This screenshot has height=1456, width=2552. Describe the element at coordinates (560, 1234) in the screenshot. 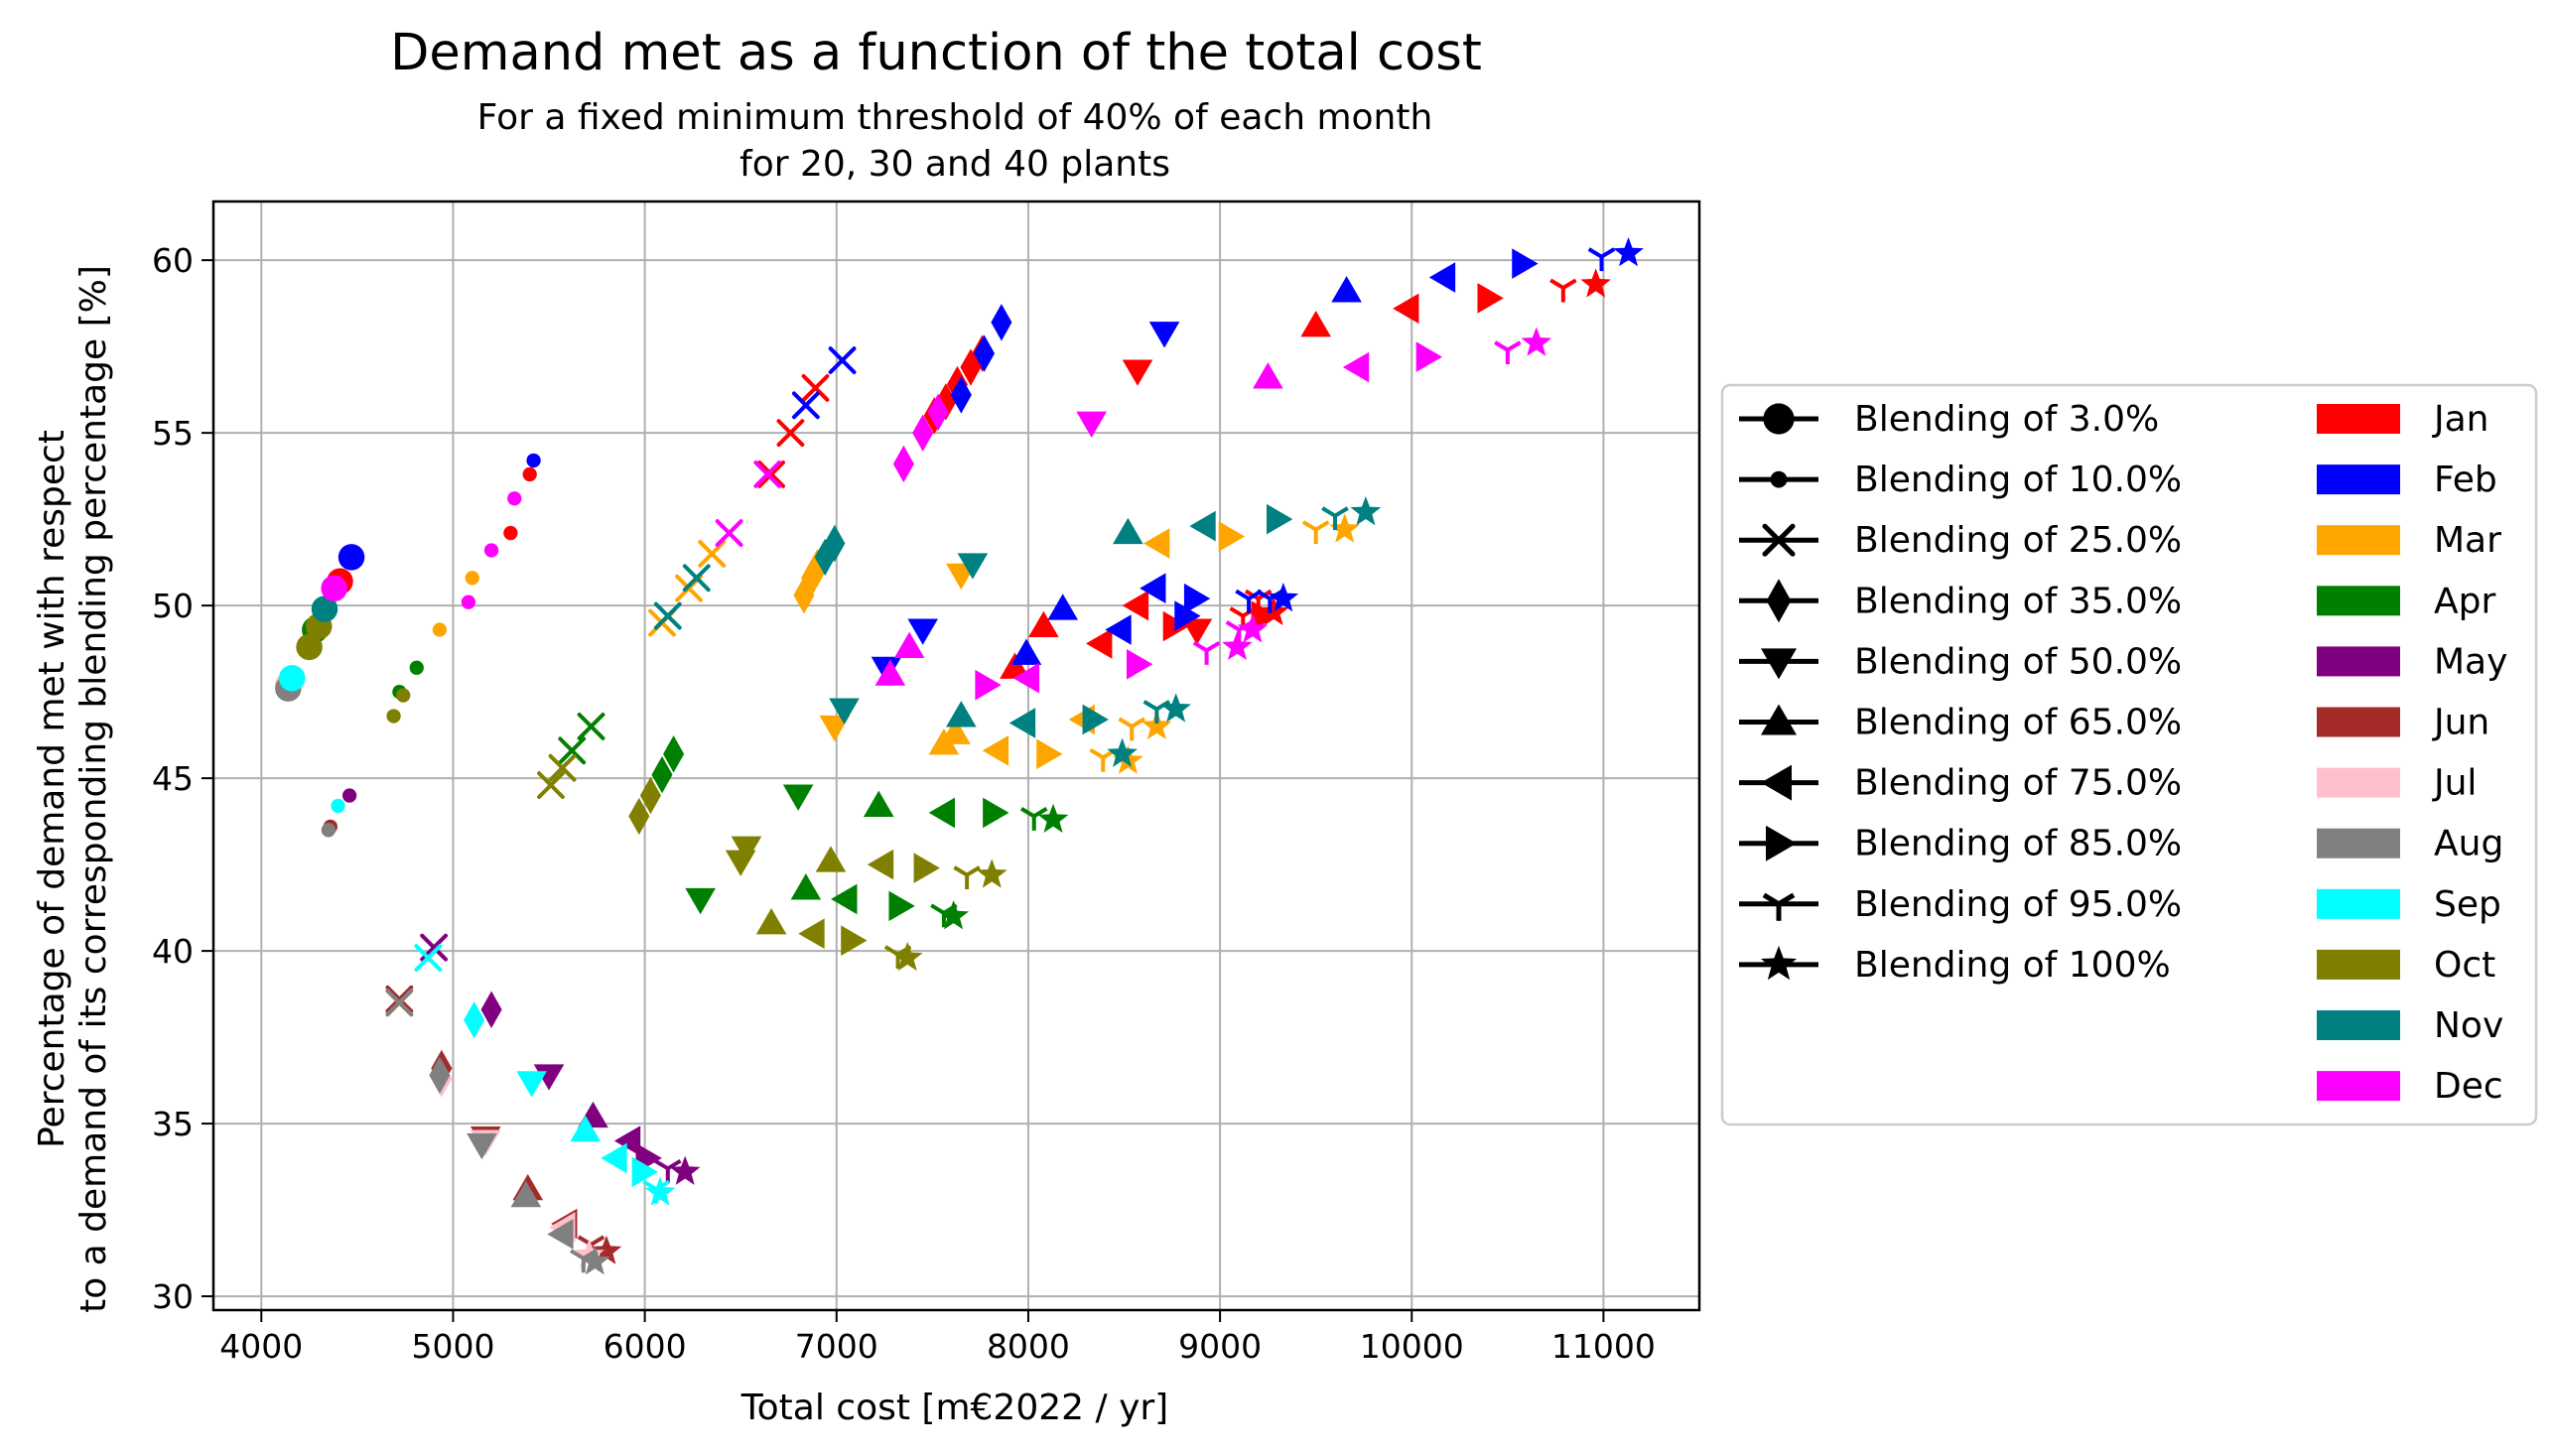

I see `data-point-aug-triangle-left` at that location.